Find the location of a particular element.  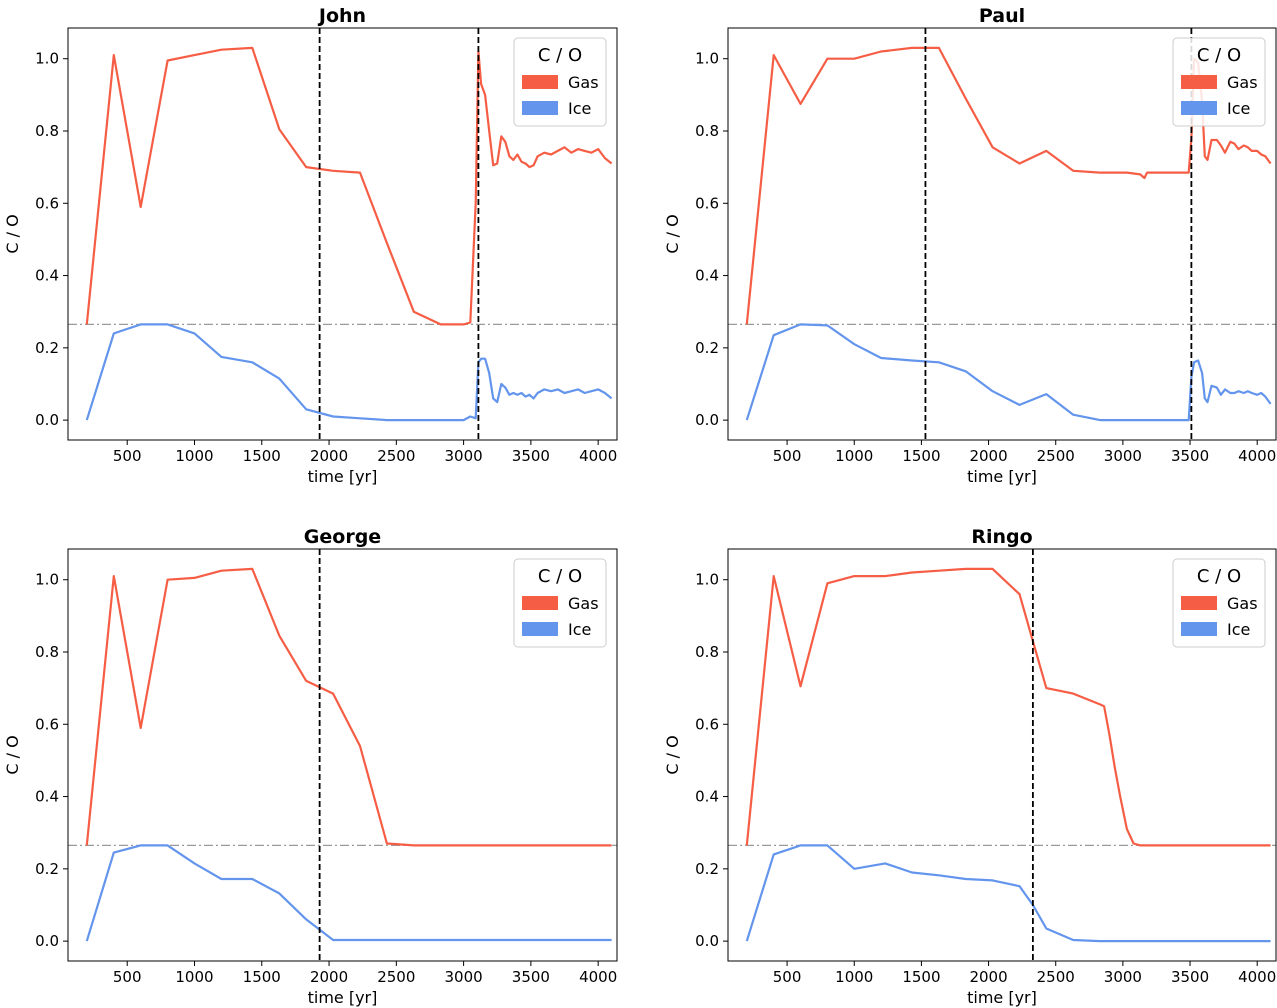

chart-title: Ringo is located at coordinates (1001, 537).